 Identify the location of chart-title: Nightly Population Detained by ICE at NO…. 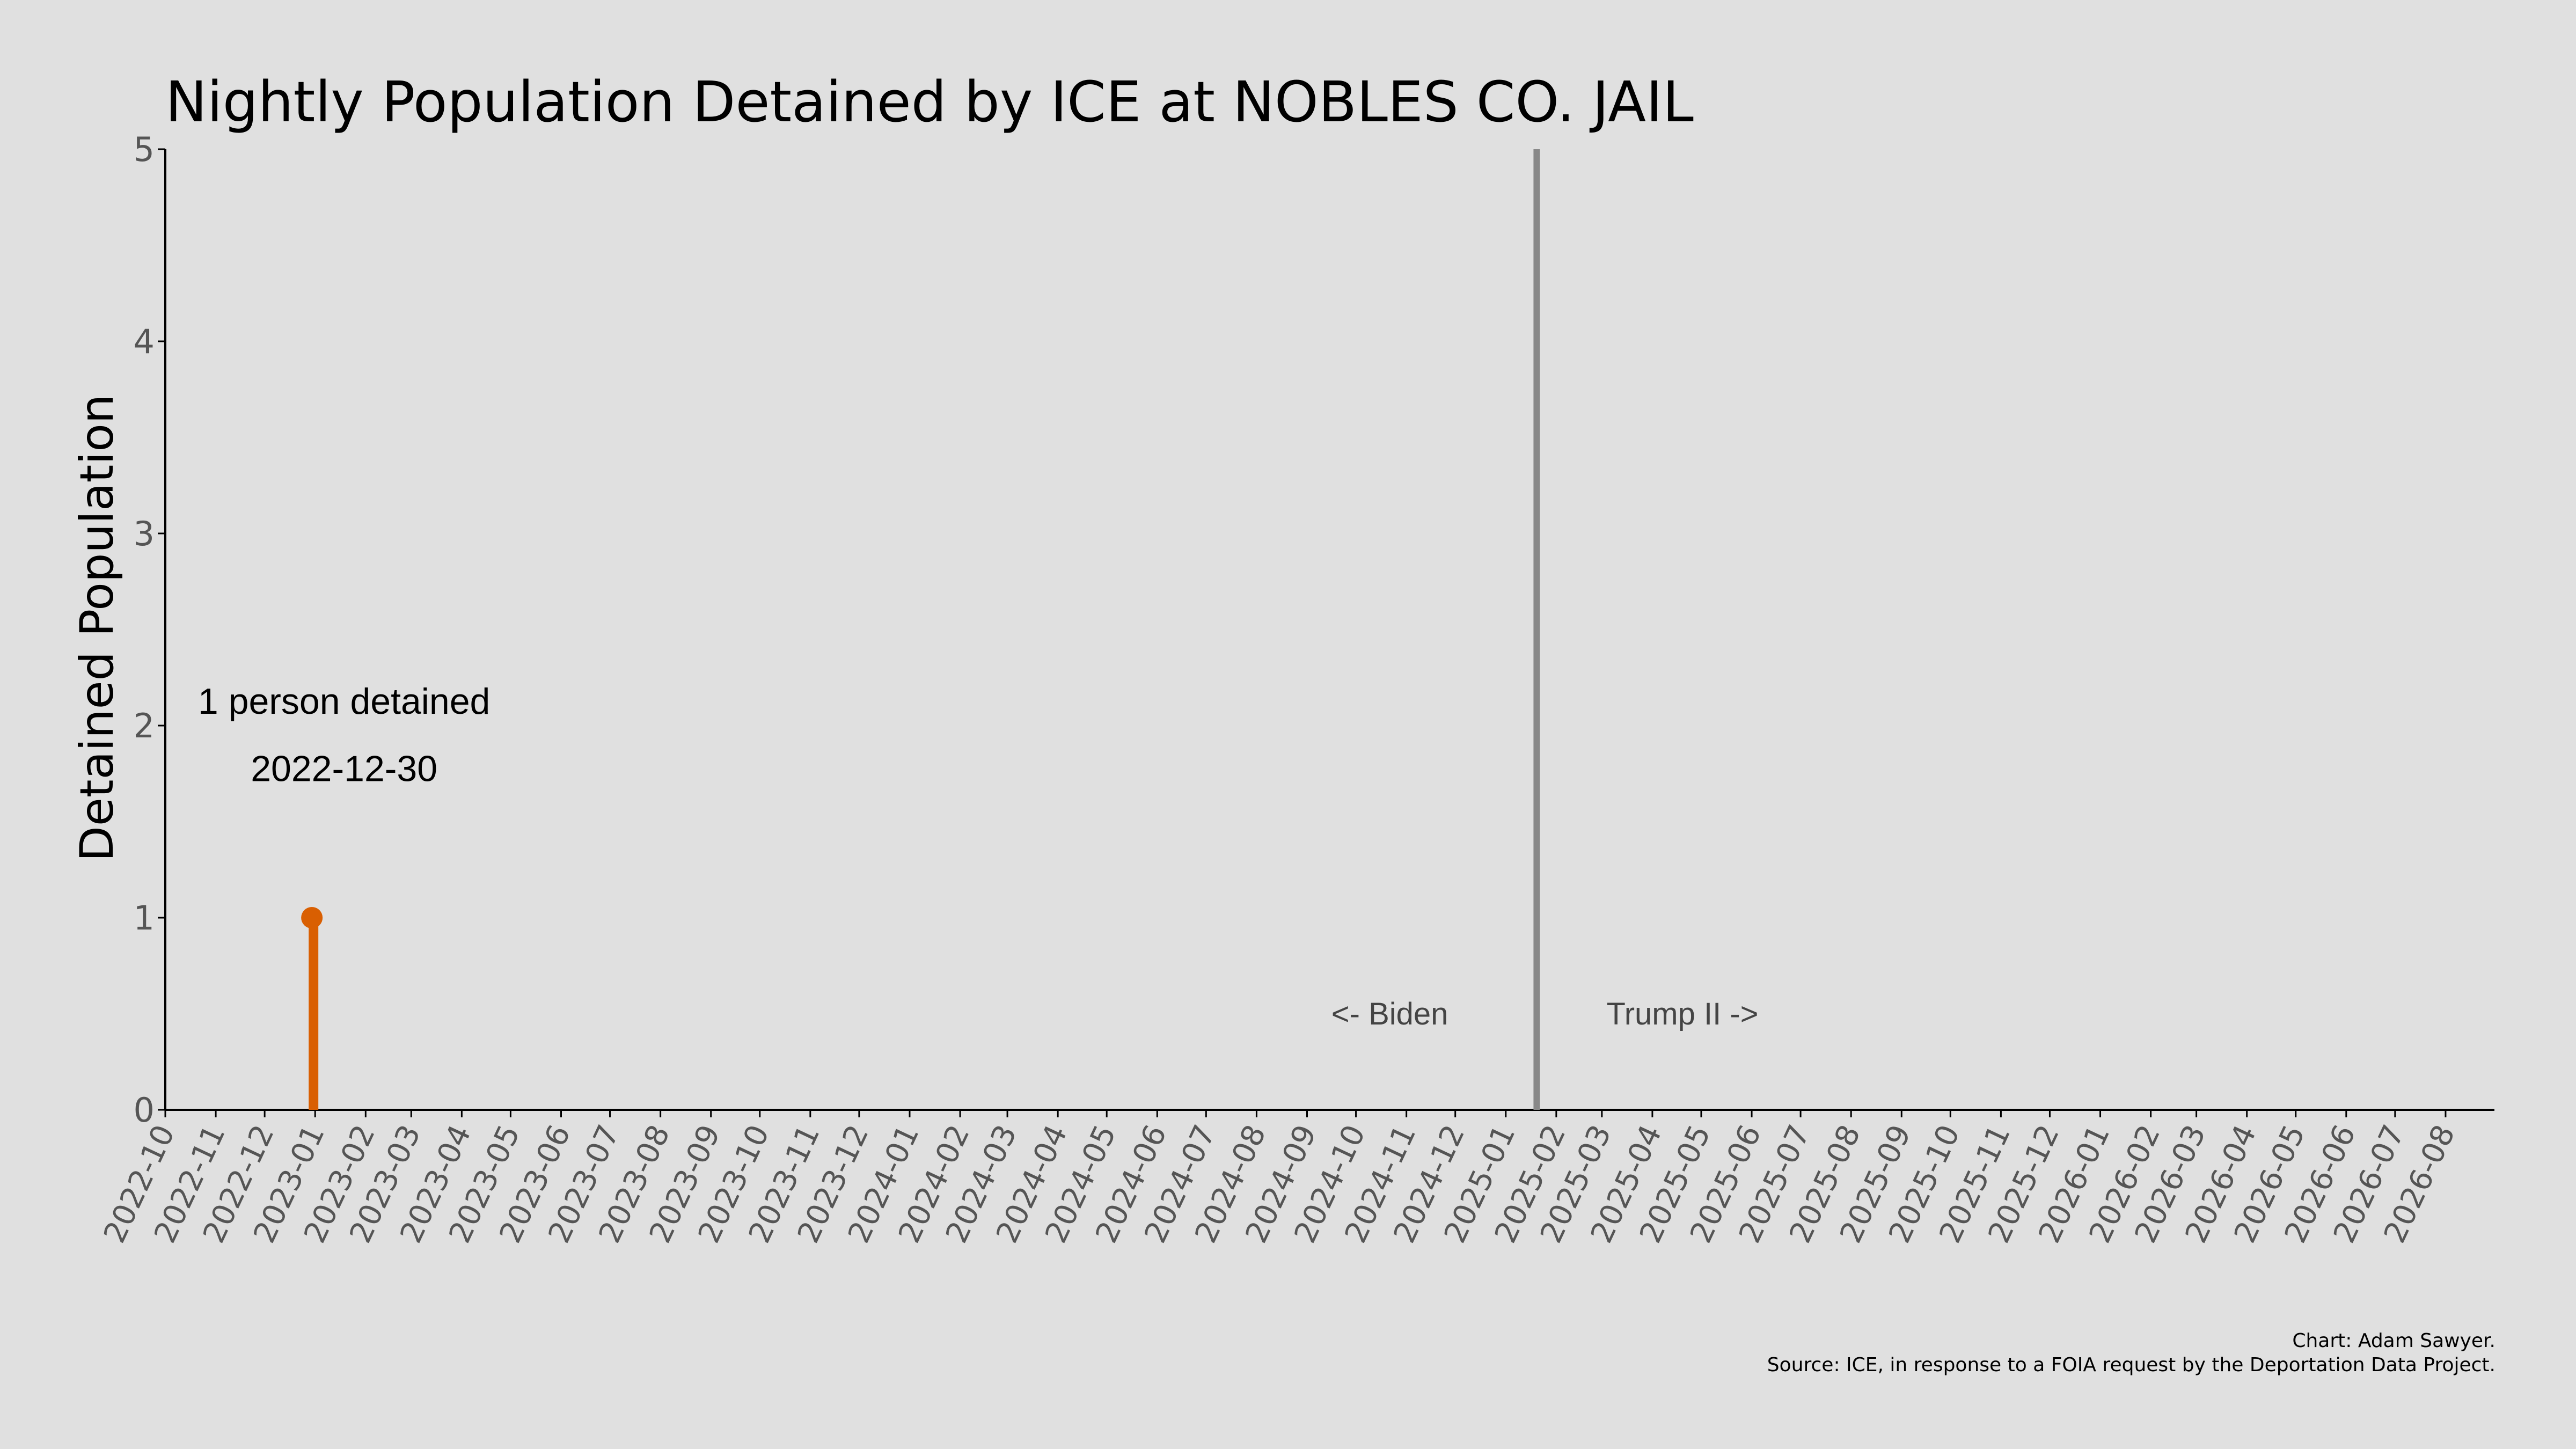
(929, 102).